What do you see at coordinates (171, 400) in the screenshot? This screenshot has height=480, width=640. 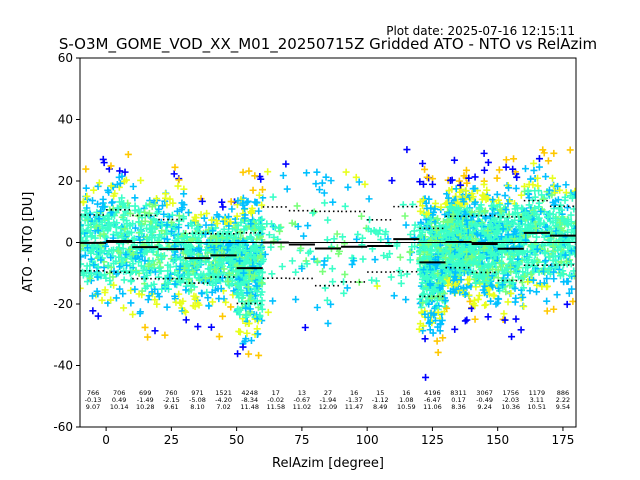 I see `bin-mean-label-3: -2.15` at bounding box center [171, 400].